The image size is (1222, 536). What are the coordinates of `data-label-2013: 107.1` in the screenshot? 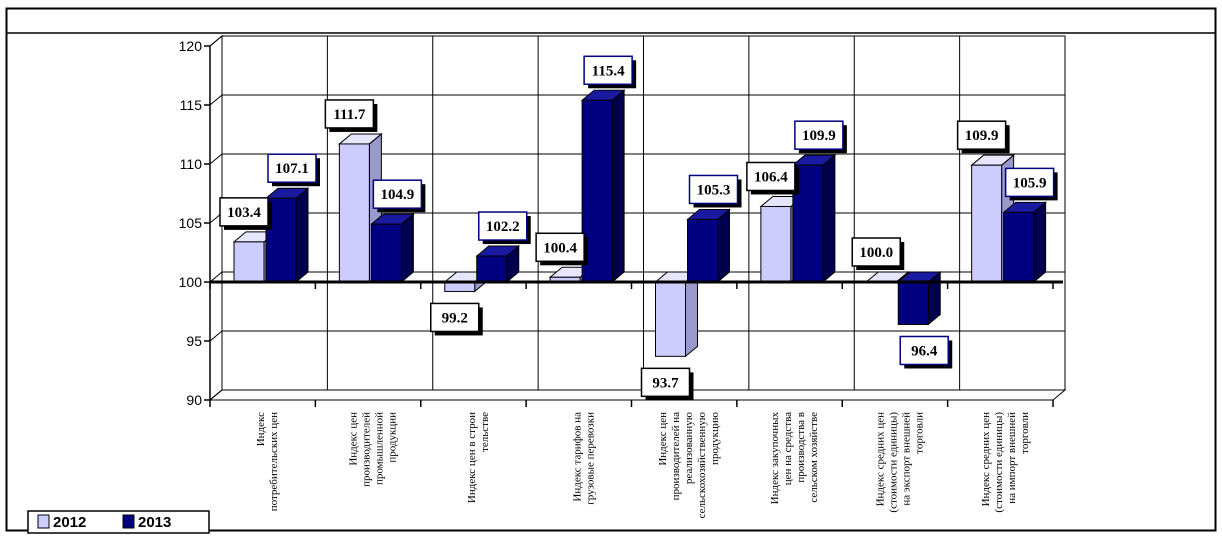 It's located at (293, 170).